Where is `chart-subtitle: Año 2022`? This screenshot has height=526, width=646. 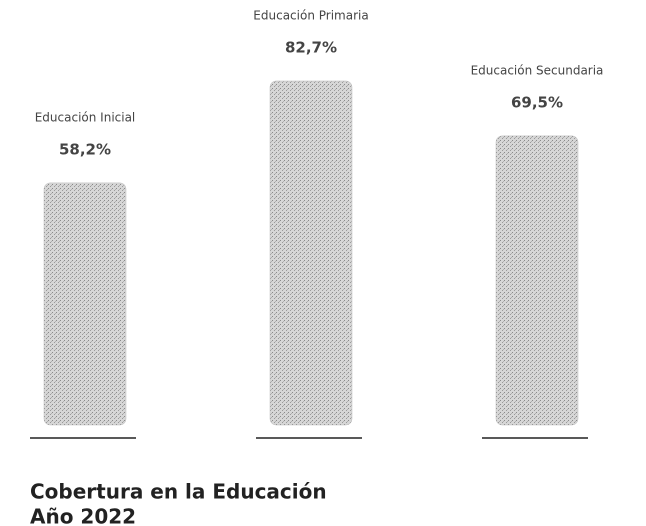
chart-subtitle: Año 2022 is located at coordinates (83, 515).